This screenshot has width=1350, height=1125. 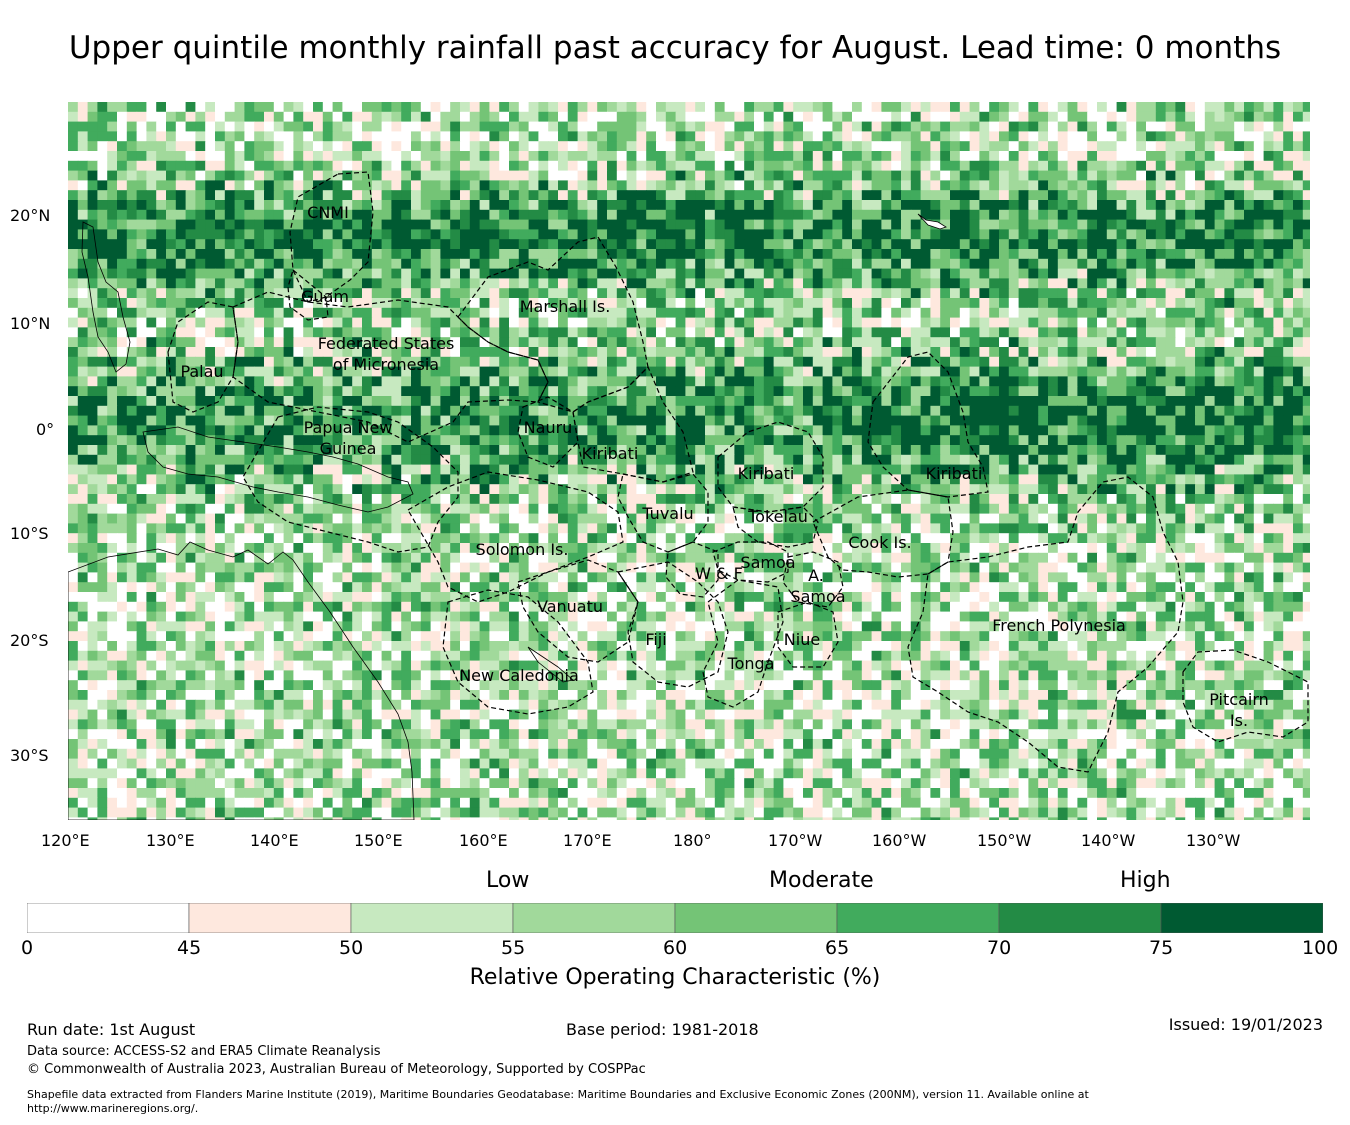 I want to click on region-label-kiribati-w: Kiribati, so click(x=610, y=453).